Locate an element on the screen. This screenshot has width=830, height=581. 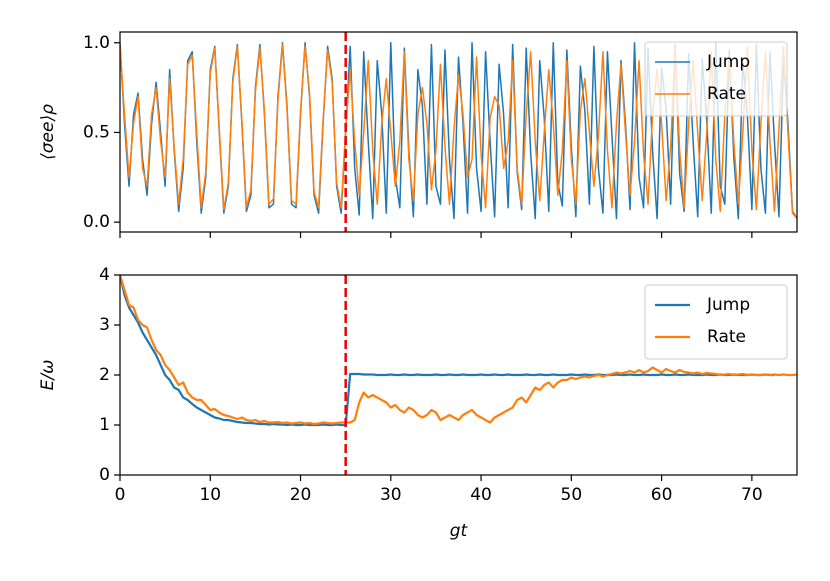
y-tick-label: 0.0 is located at coordinates (96, 222).